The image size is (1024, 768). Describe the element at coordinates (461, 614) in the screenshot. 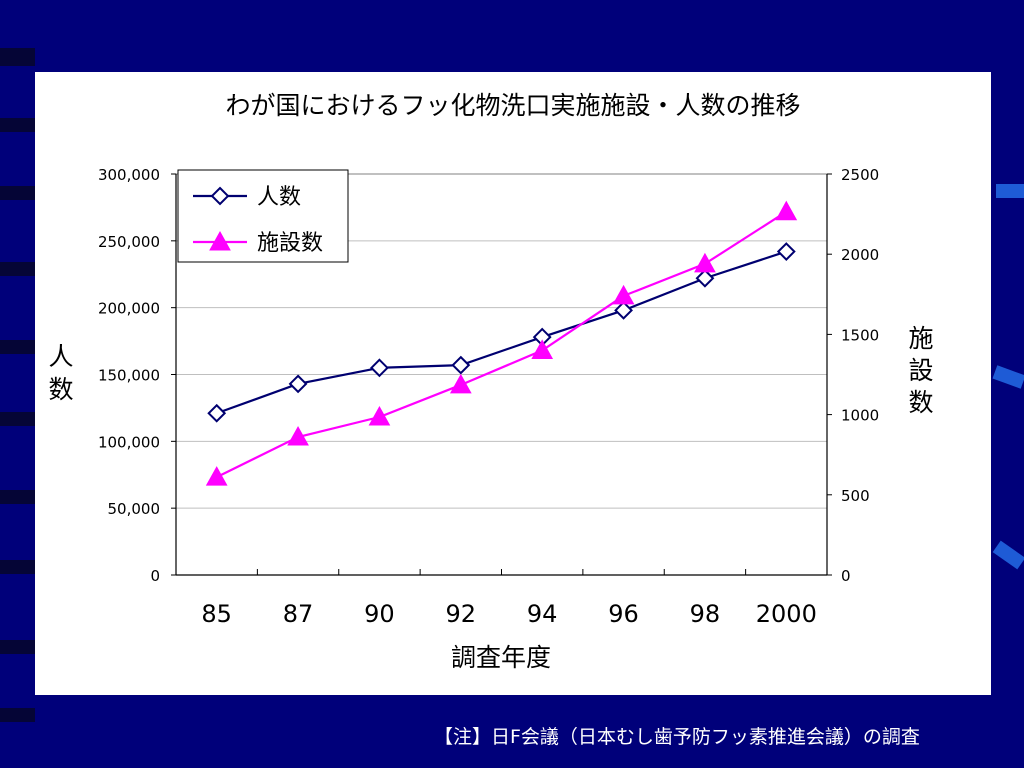

I see `x-tick-label: 92` at that location.